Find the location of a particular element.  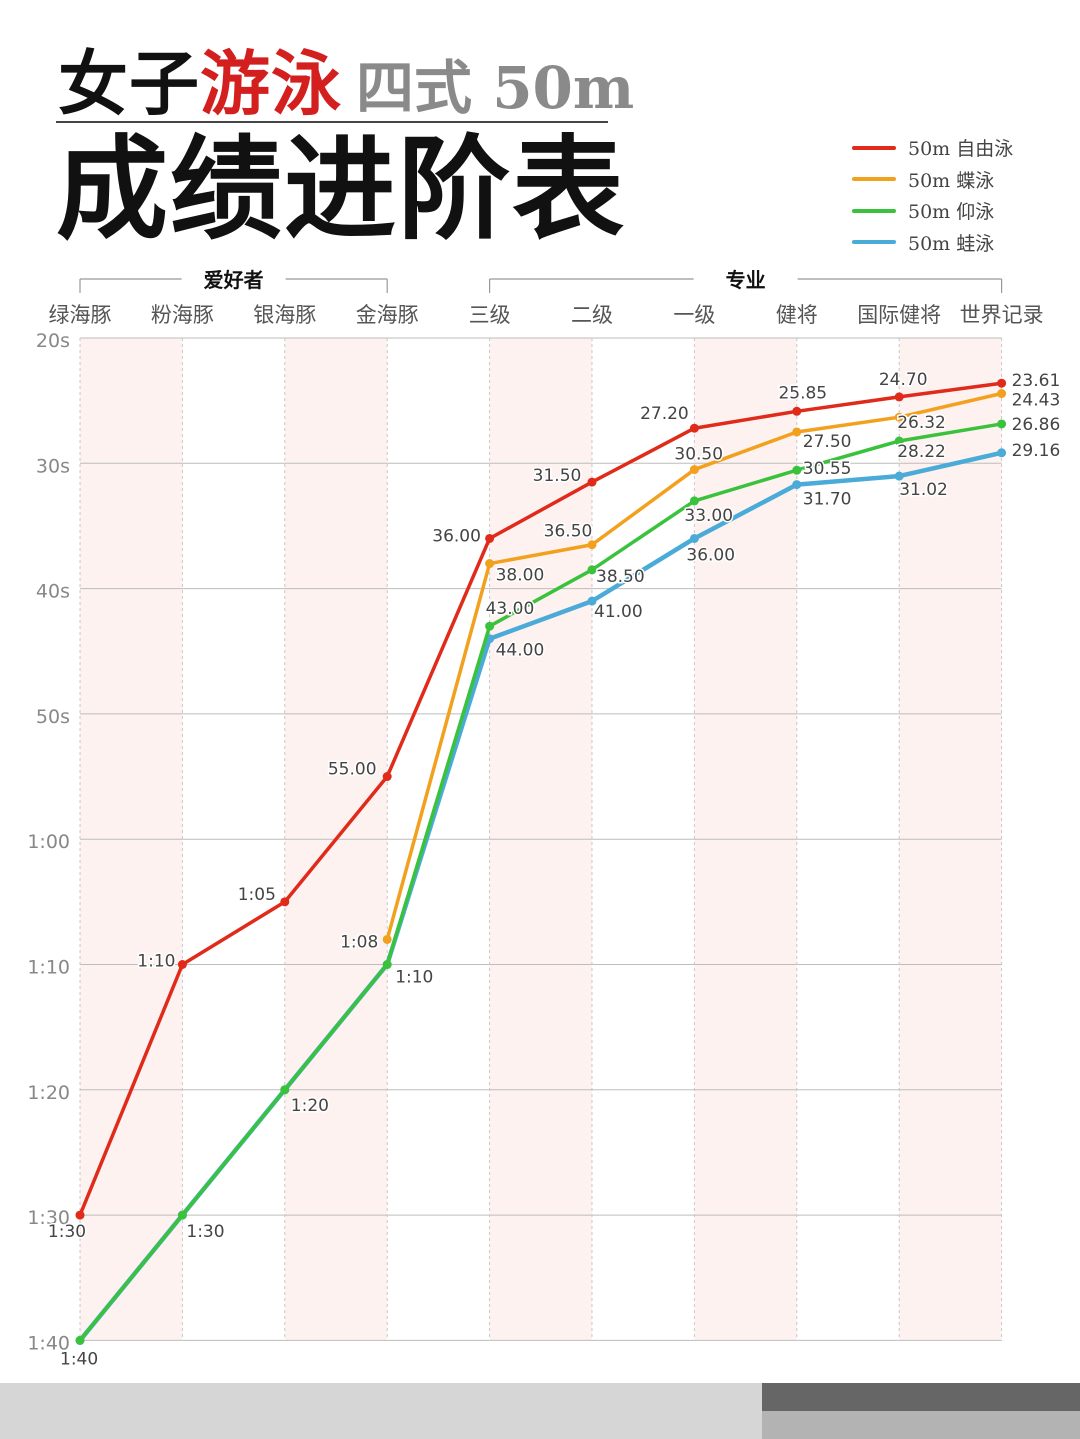

data-label-breaststroke: 1:10 is located at coordinates (414, 978).